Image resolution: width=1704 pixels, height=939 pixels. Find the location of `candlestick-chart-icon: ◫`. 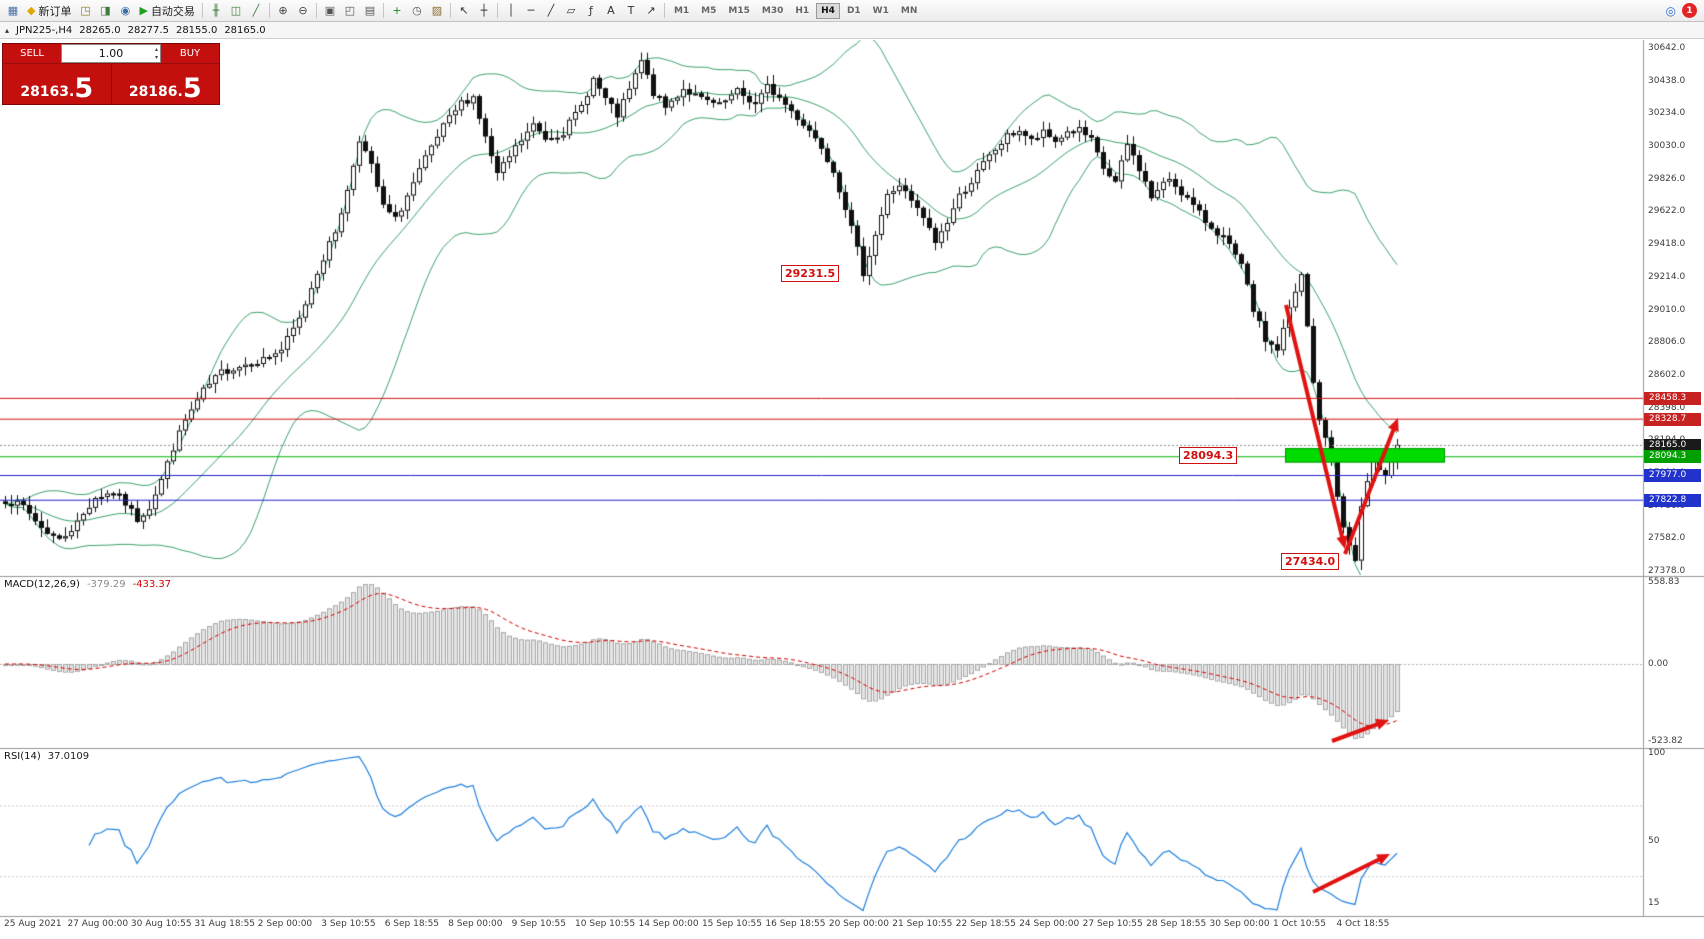

candlestick-chart-icon: ◫ is located at coordinates (236, 10).